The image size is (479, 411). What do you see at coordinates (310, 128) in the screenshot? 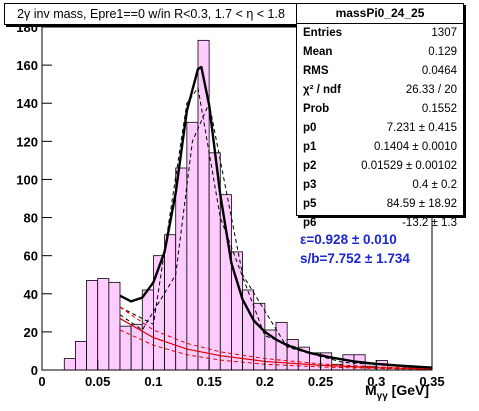
I see `stat-label: p0` at bounding box center [310, 128].